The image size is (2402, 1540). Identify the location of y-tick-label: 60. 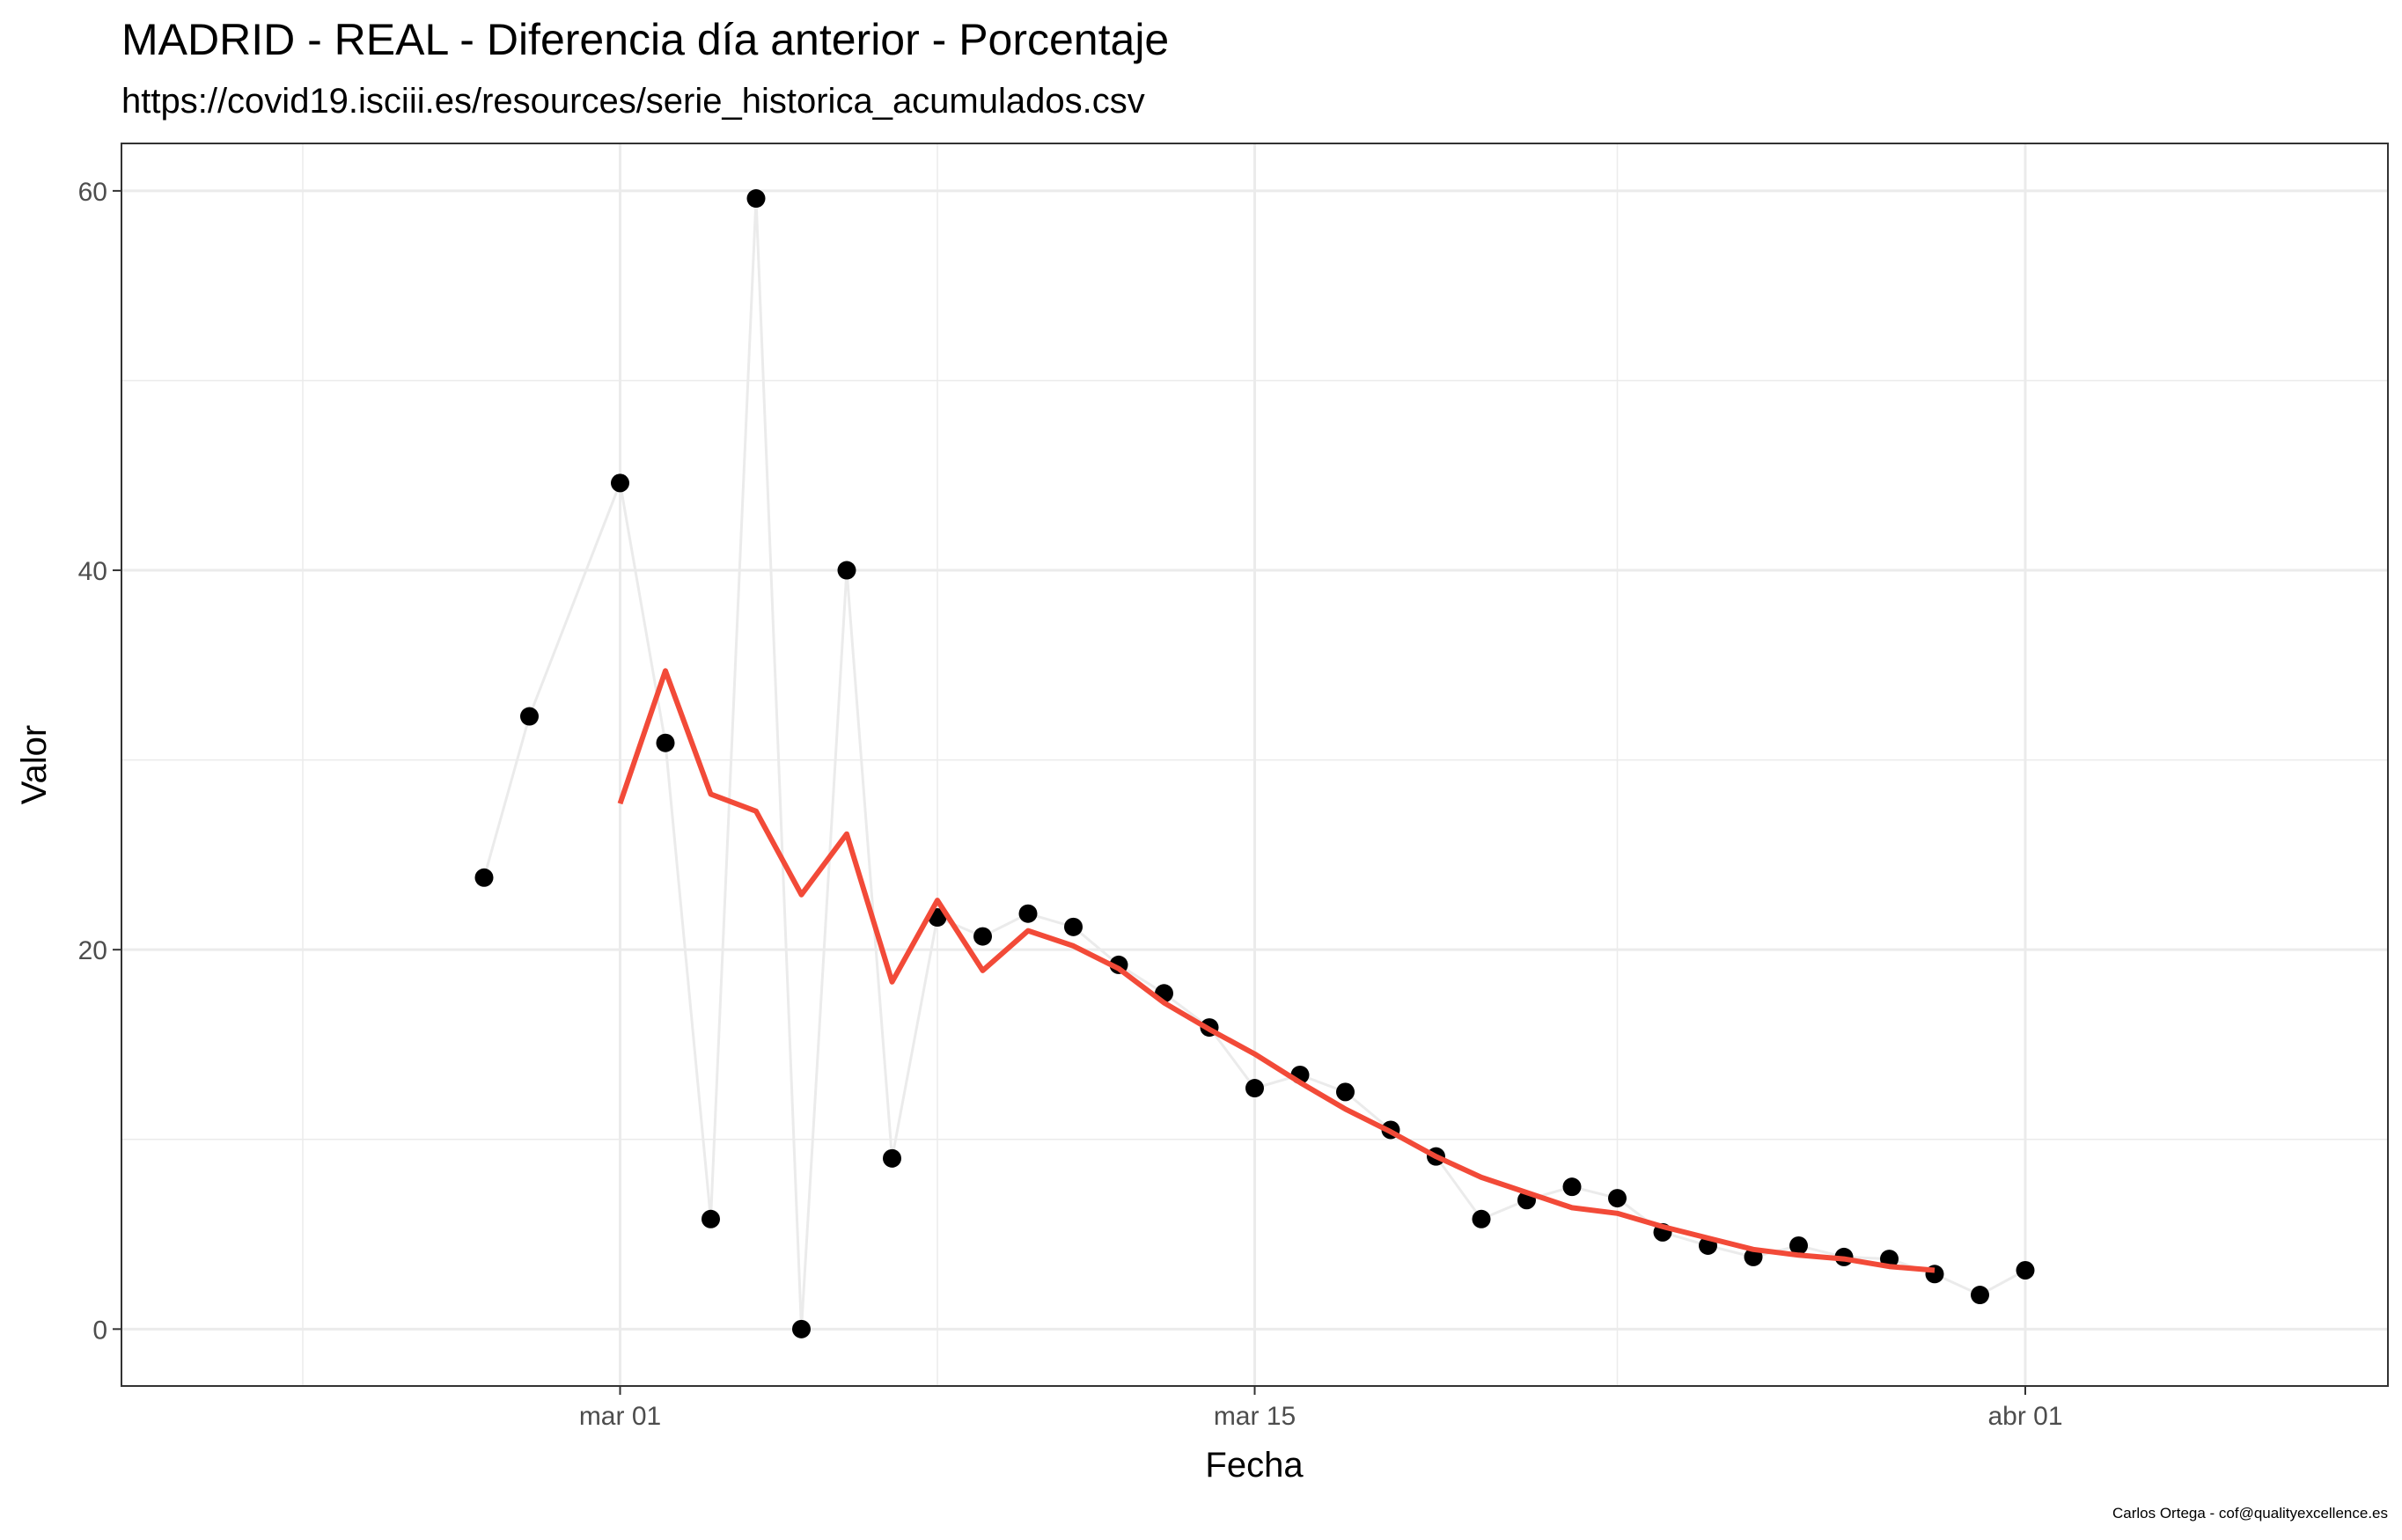
(92, 193).